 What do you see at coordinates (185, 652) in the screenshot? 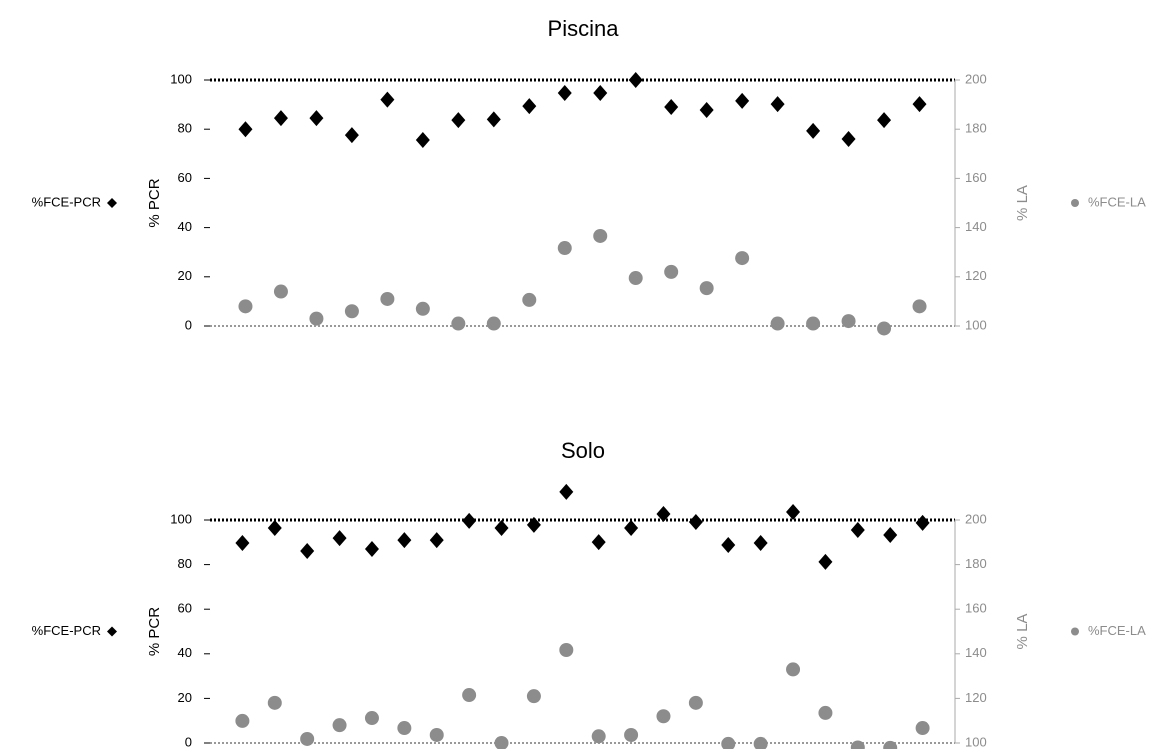
I see `y-tick-label: 40` at bounding box center [185, 652].